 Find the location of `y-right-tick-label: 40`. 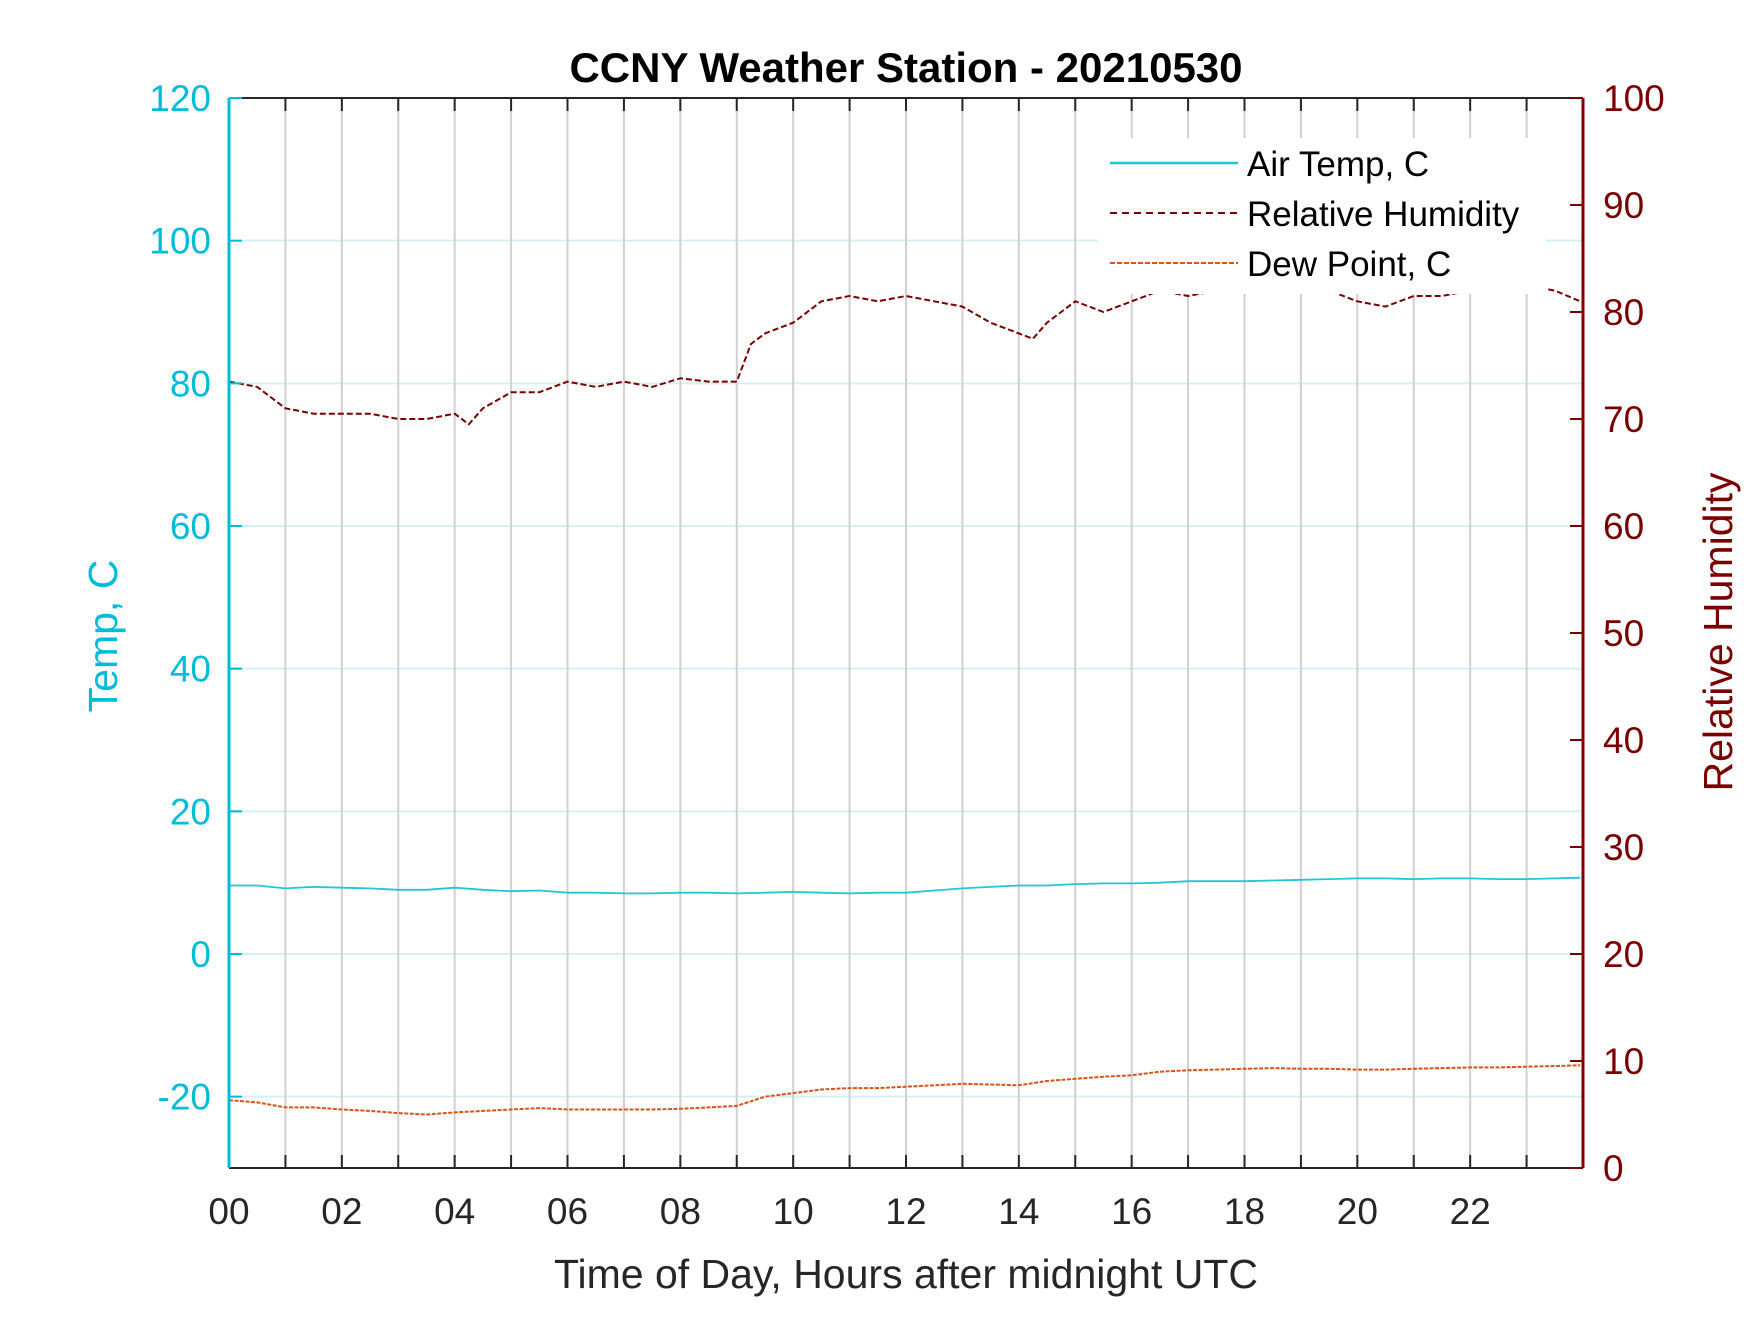

y-right-tick-label: 40 is located at coordinates (1623, 740).